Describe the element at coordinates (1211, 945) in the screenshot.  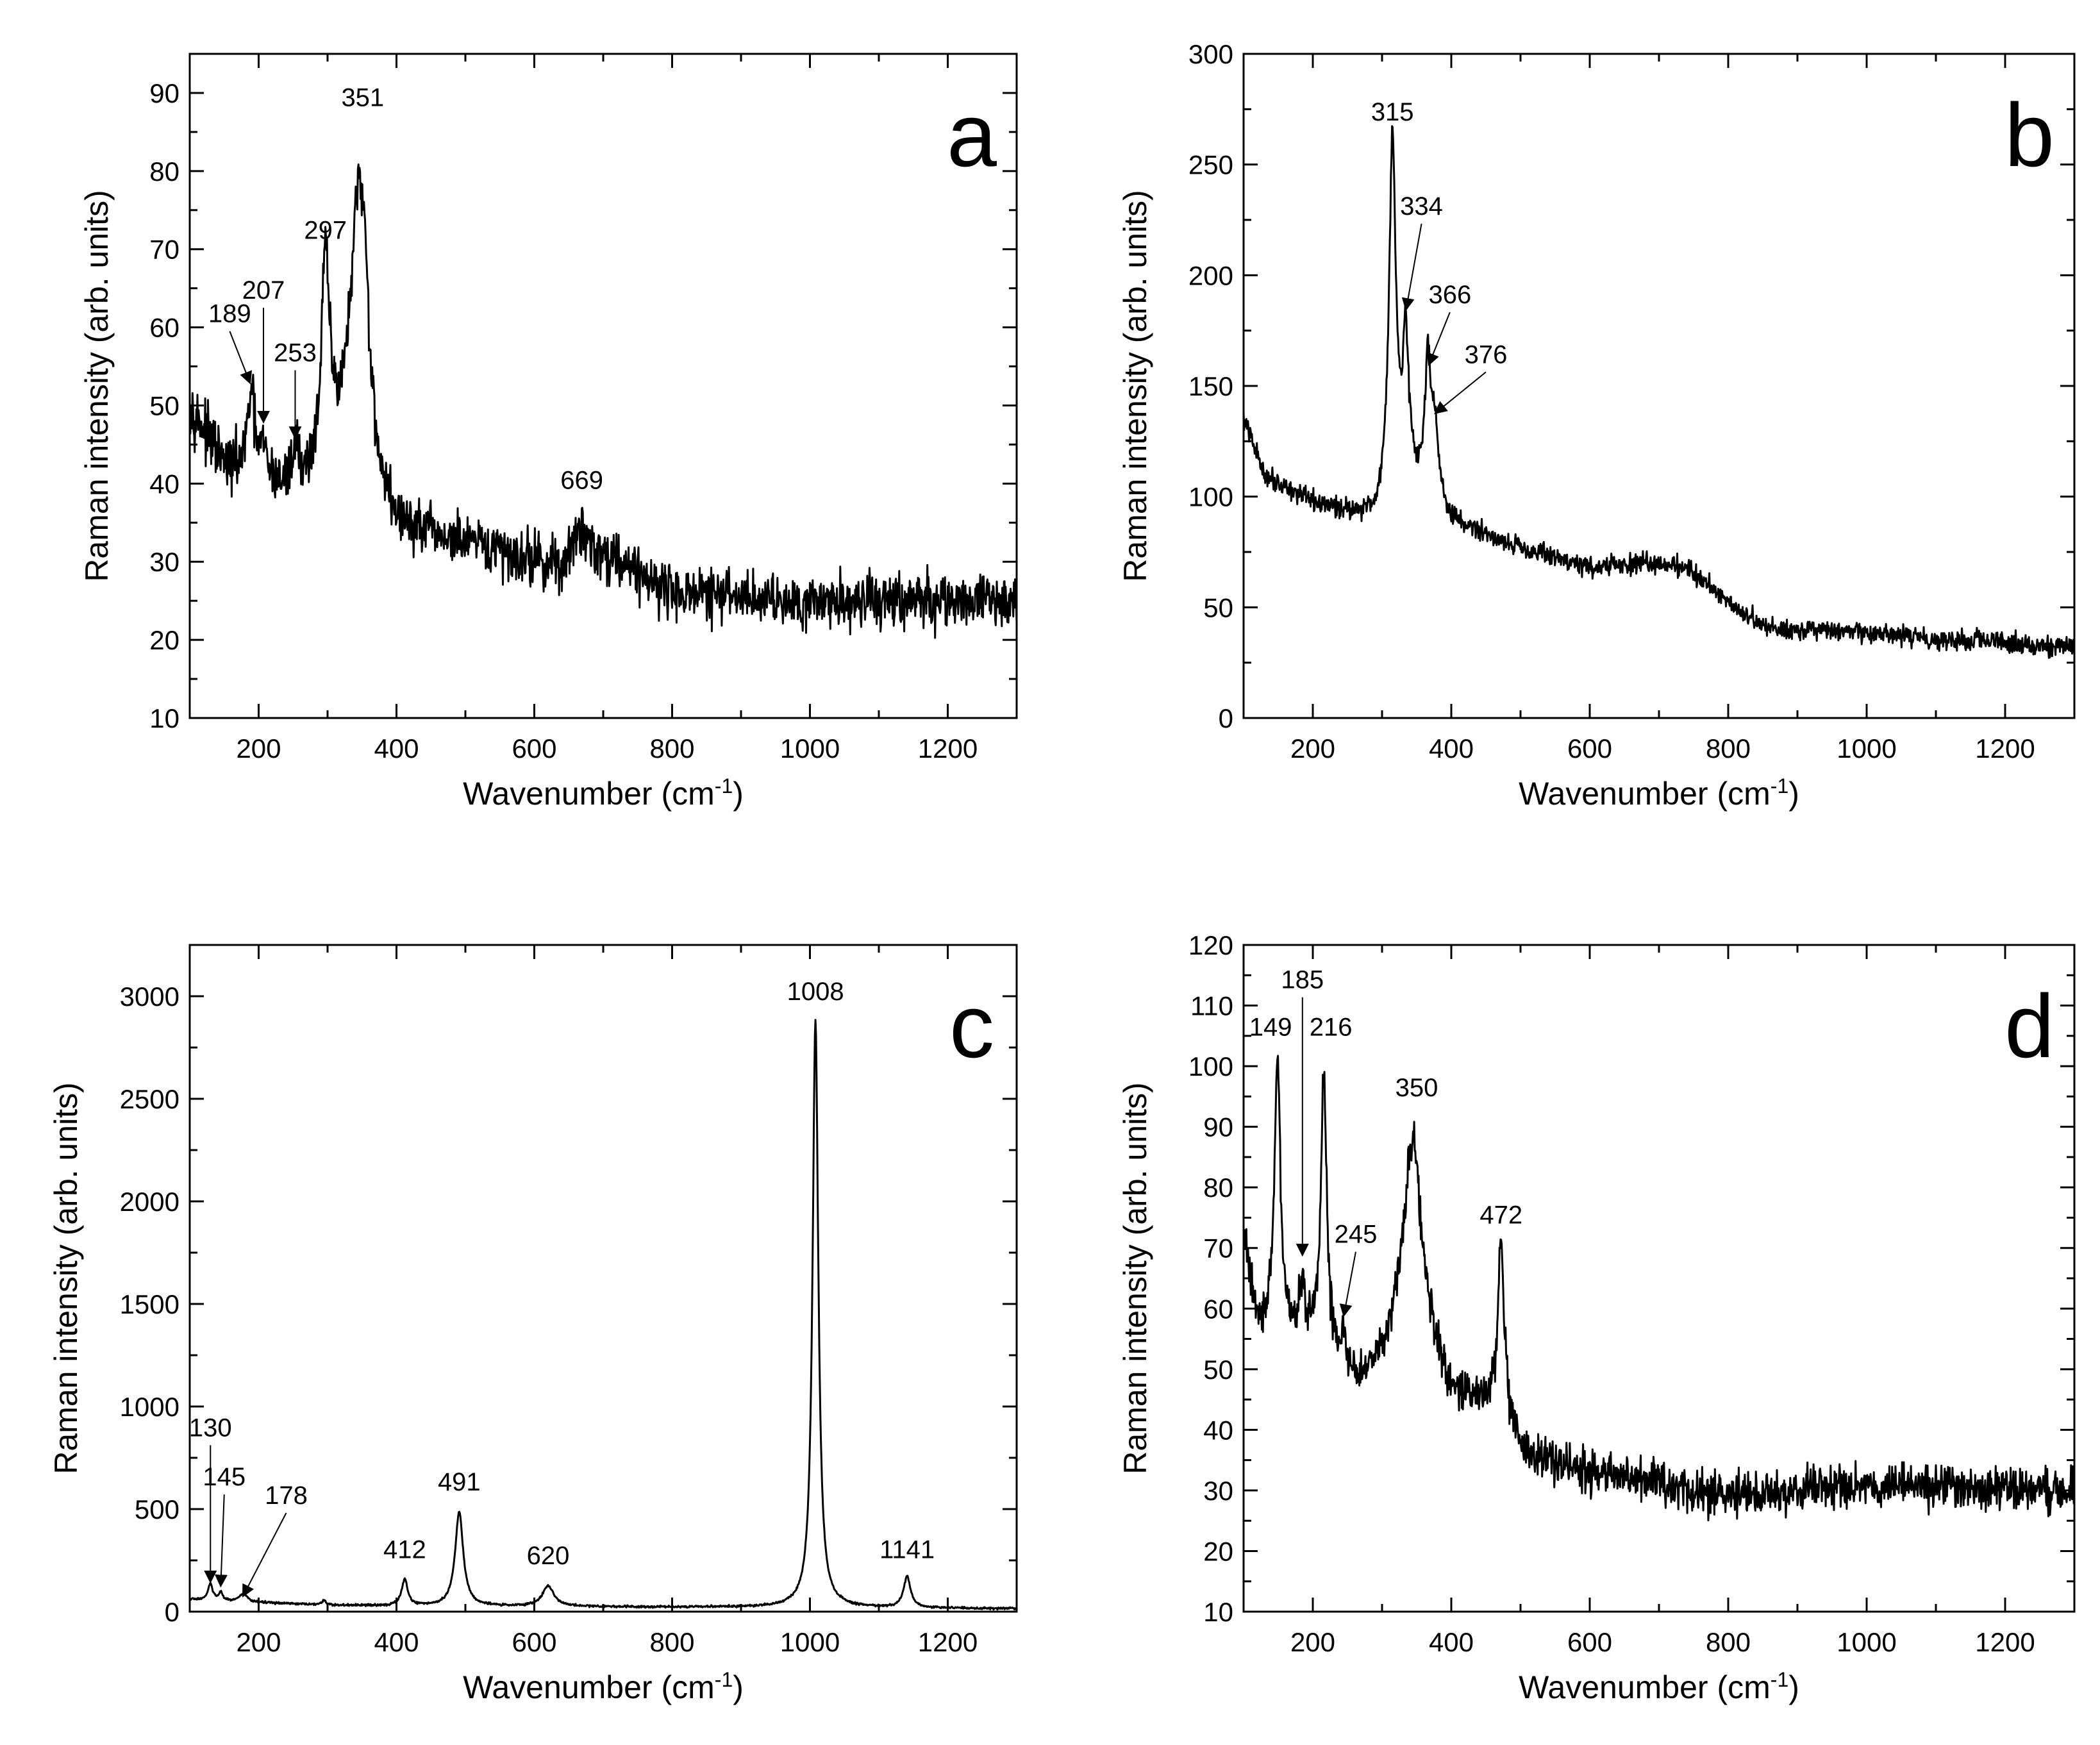
I see `y-tick-label: 120` at that location.